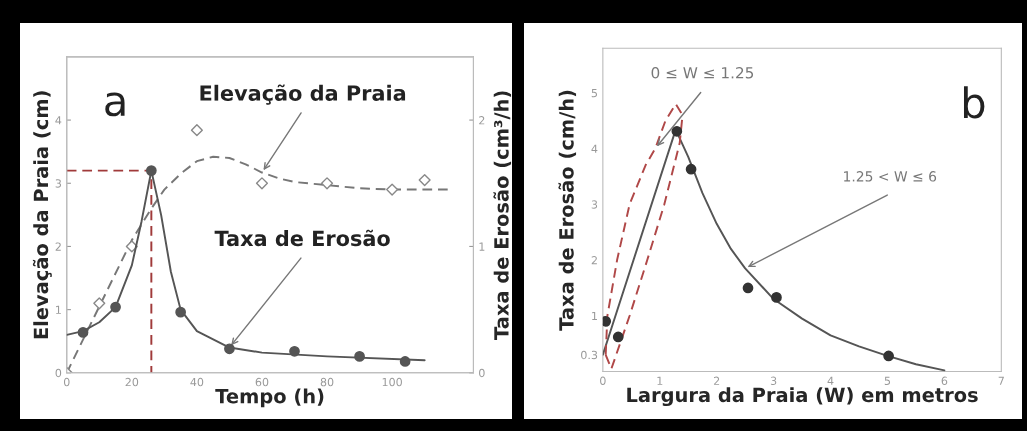 The height and width of the screenshot is (431, 1027). I want to click on y2-tick-label: 2, so click(482, 120).